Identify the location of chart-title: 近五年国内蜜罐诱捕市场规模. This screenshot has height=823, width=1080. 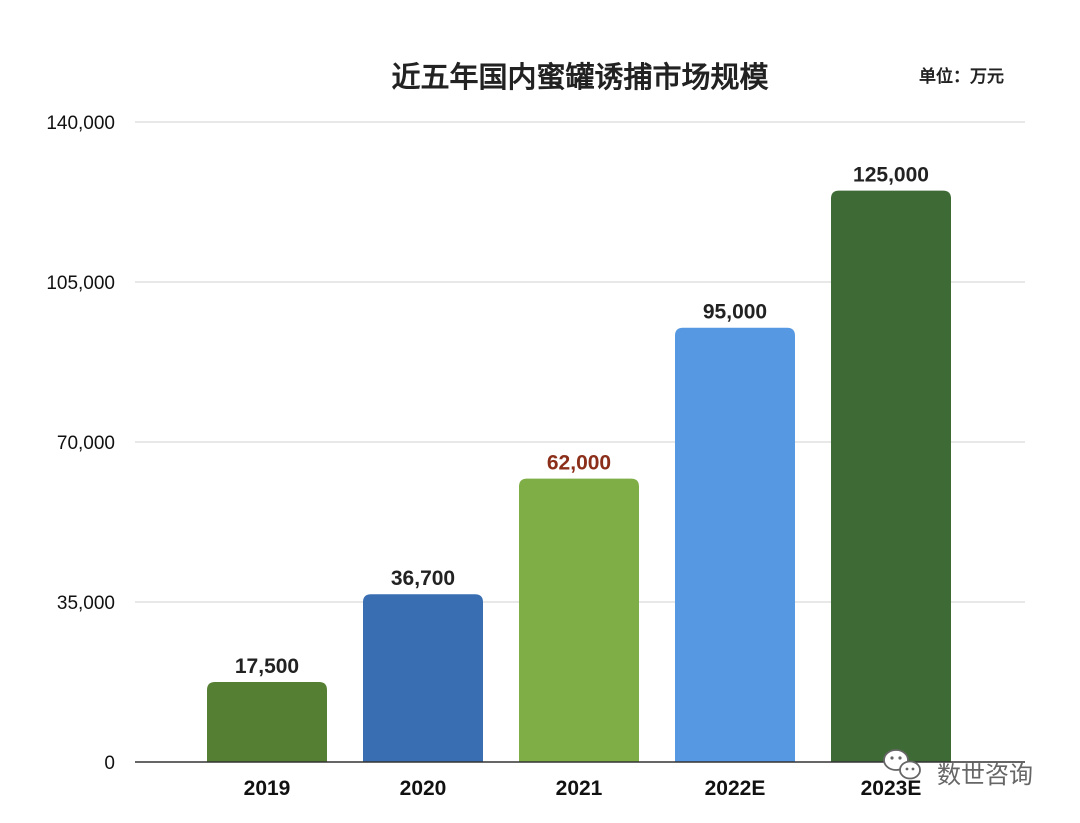
(580, 77).